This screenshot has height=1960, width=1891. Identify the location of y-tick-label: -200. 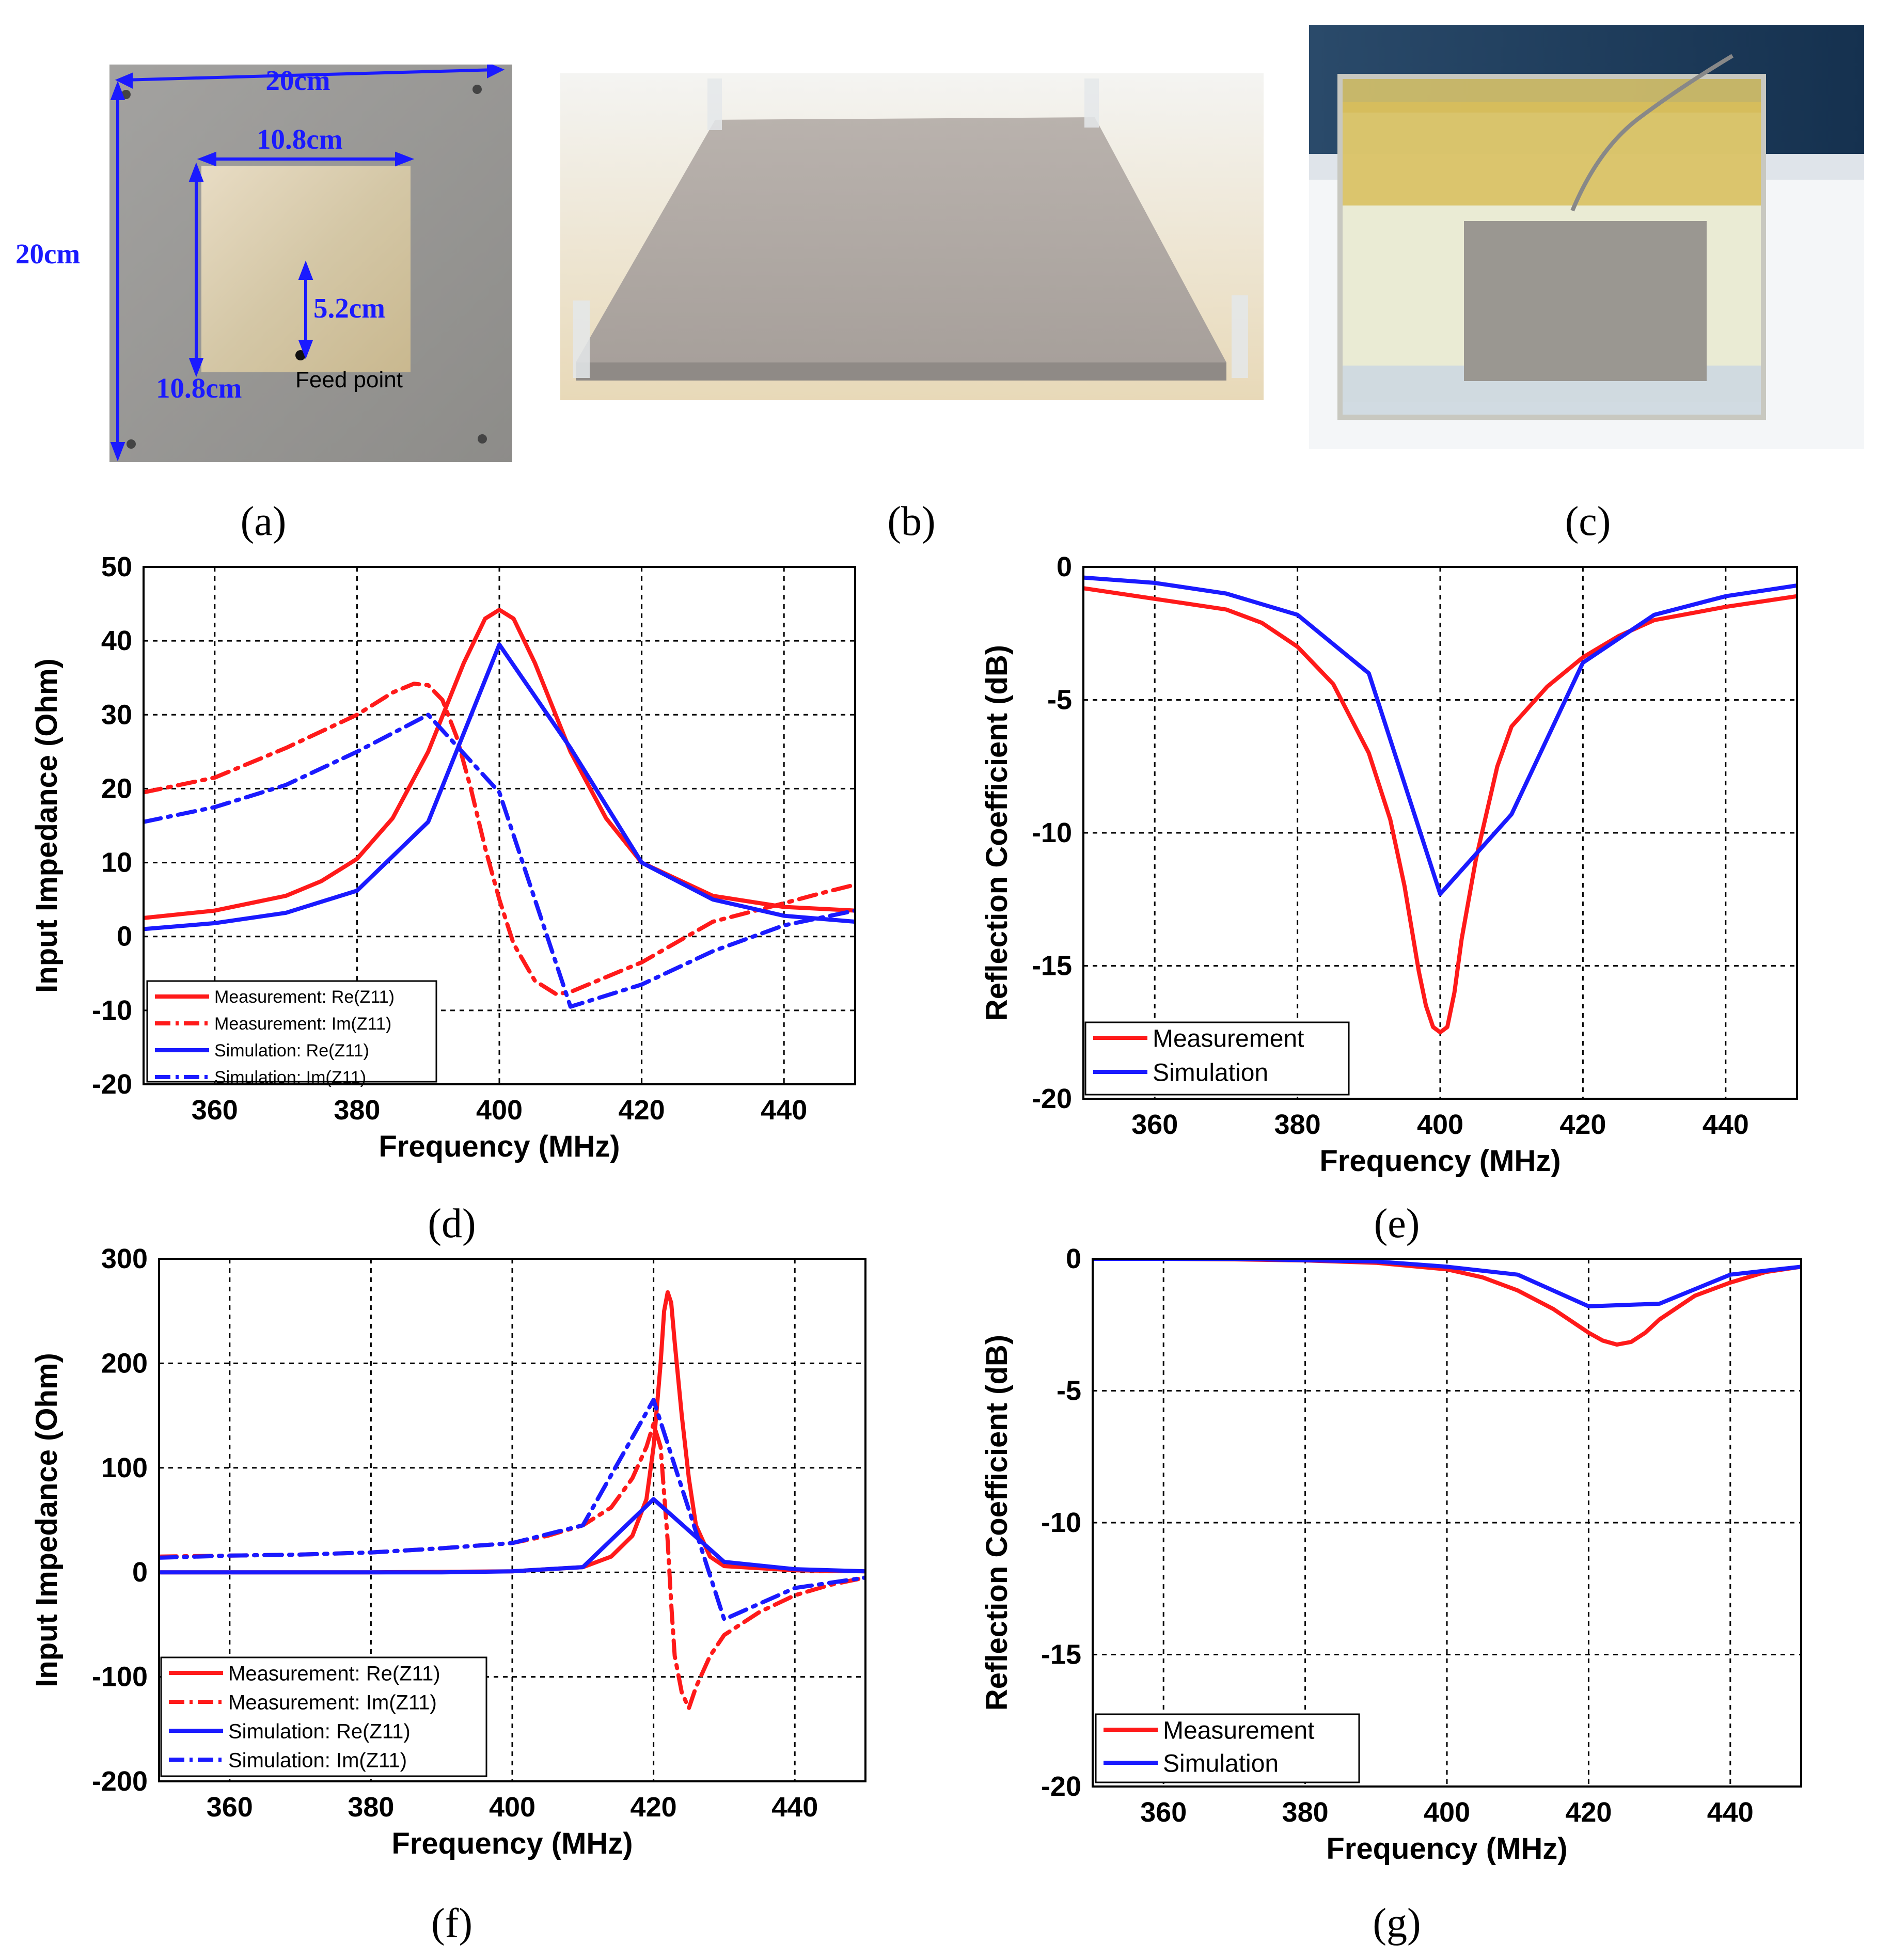
(120, 1781).